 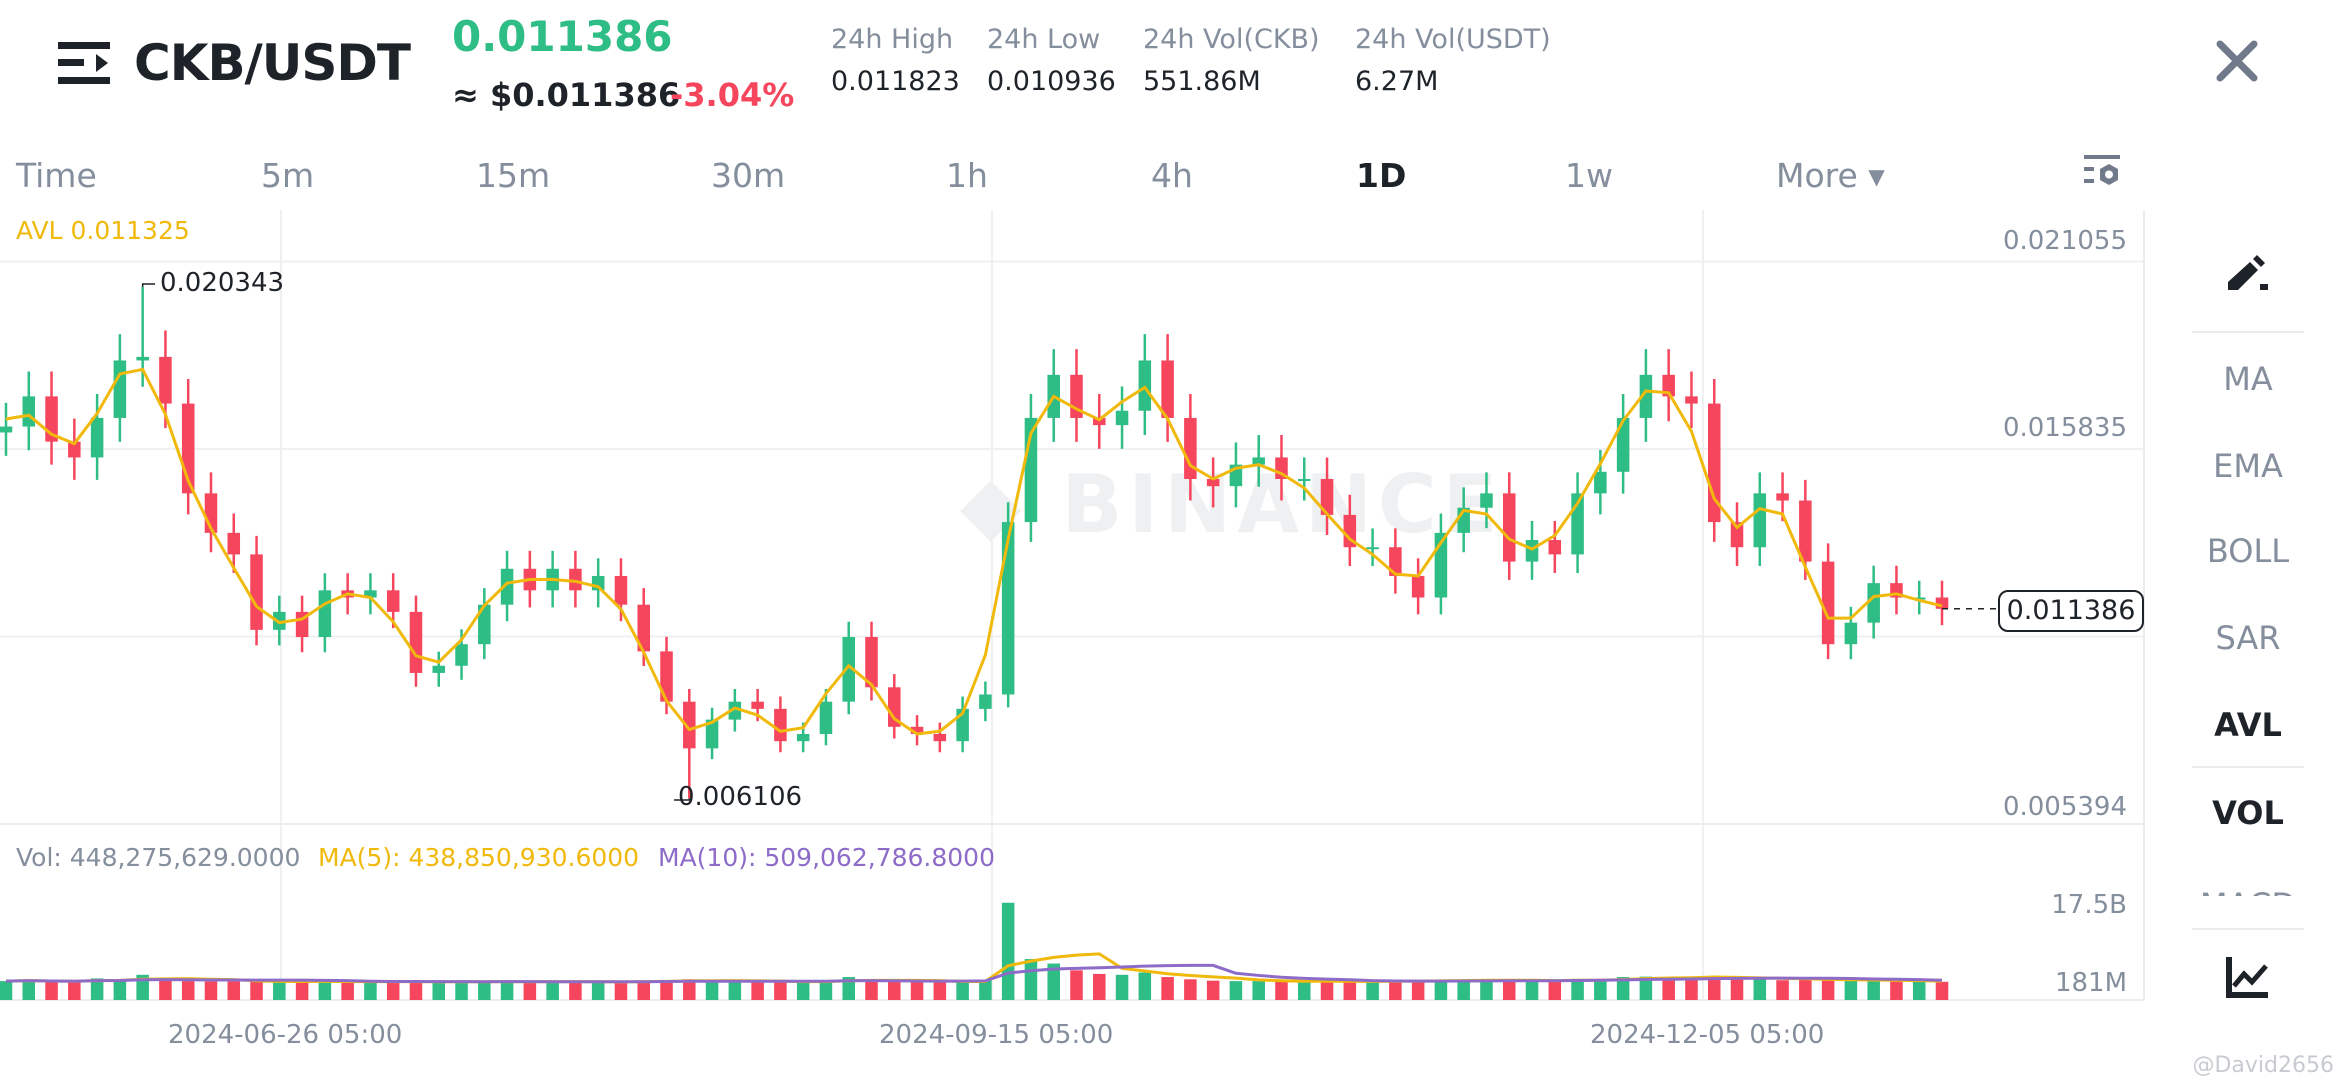 I want to click on max-annotation-line, so click(x=148, y=285).